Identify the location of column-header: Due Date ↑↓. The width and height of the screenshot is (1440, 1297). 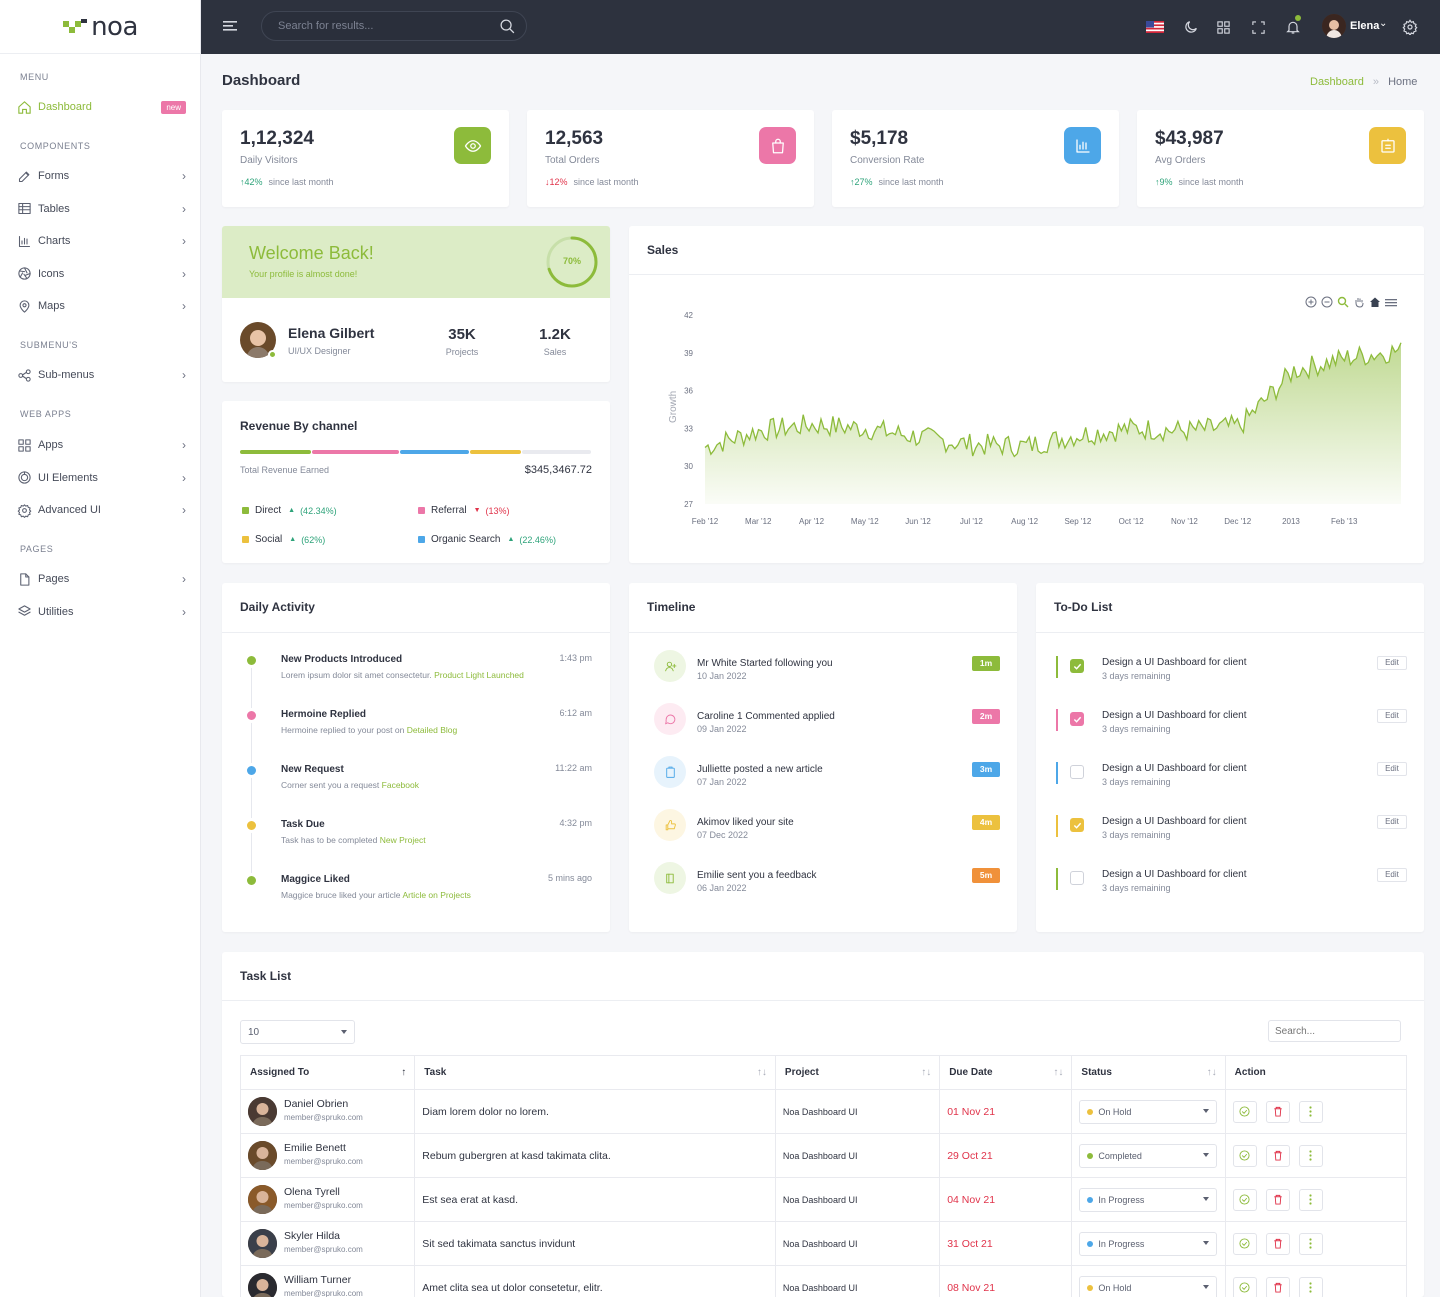
(1006, 1072).